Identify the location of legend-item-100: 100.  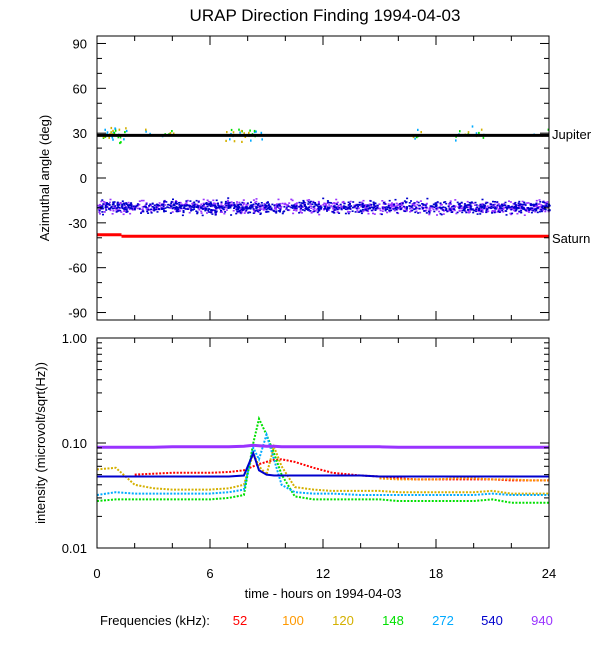
(293, 620).